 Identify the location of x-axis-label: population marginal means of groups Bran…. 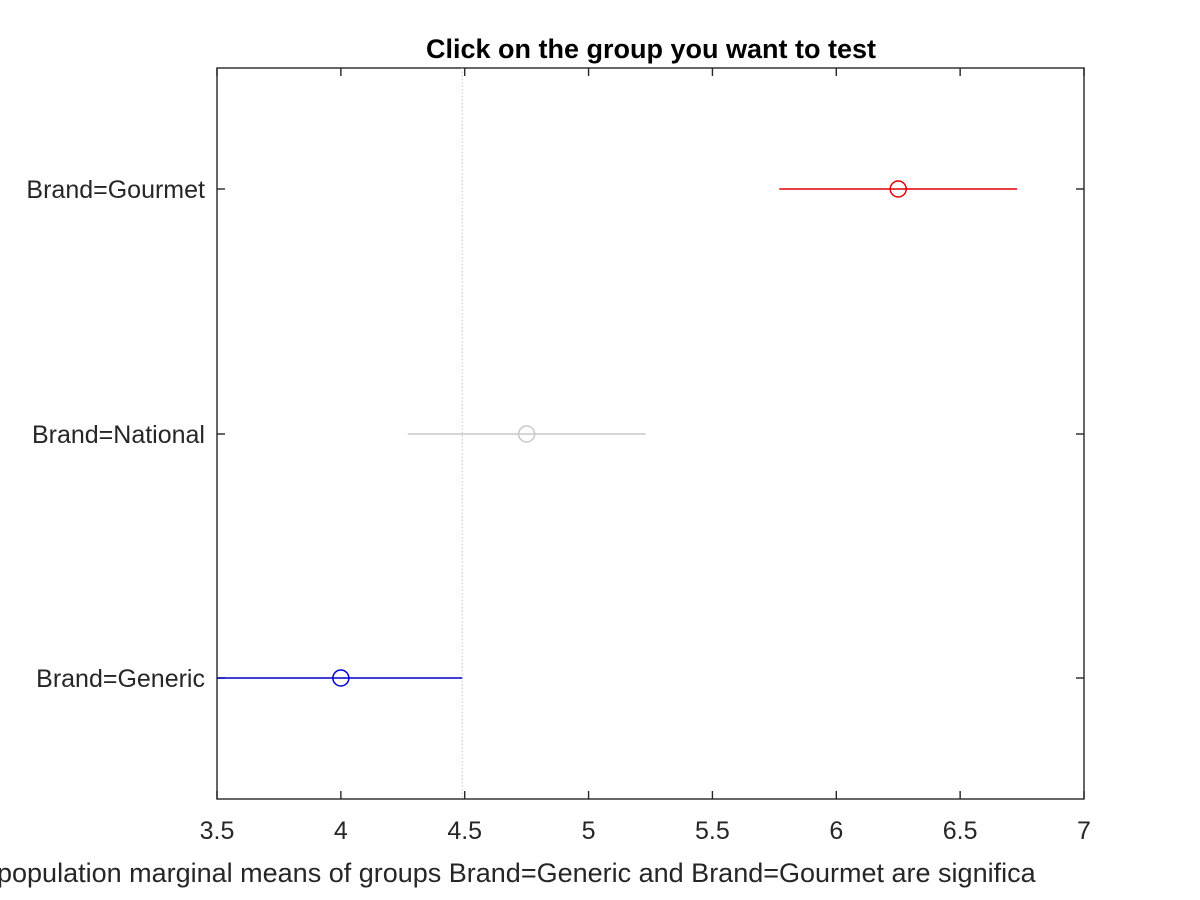
(518, 873).